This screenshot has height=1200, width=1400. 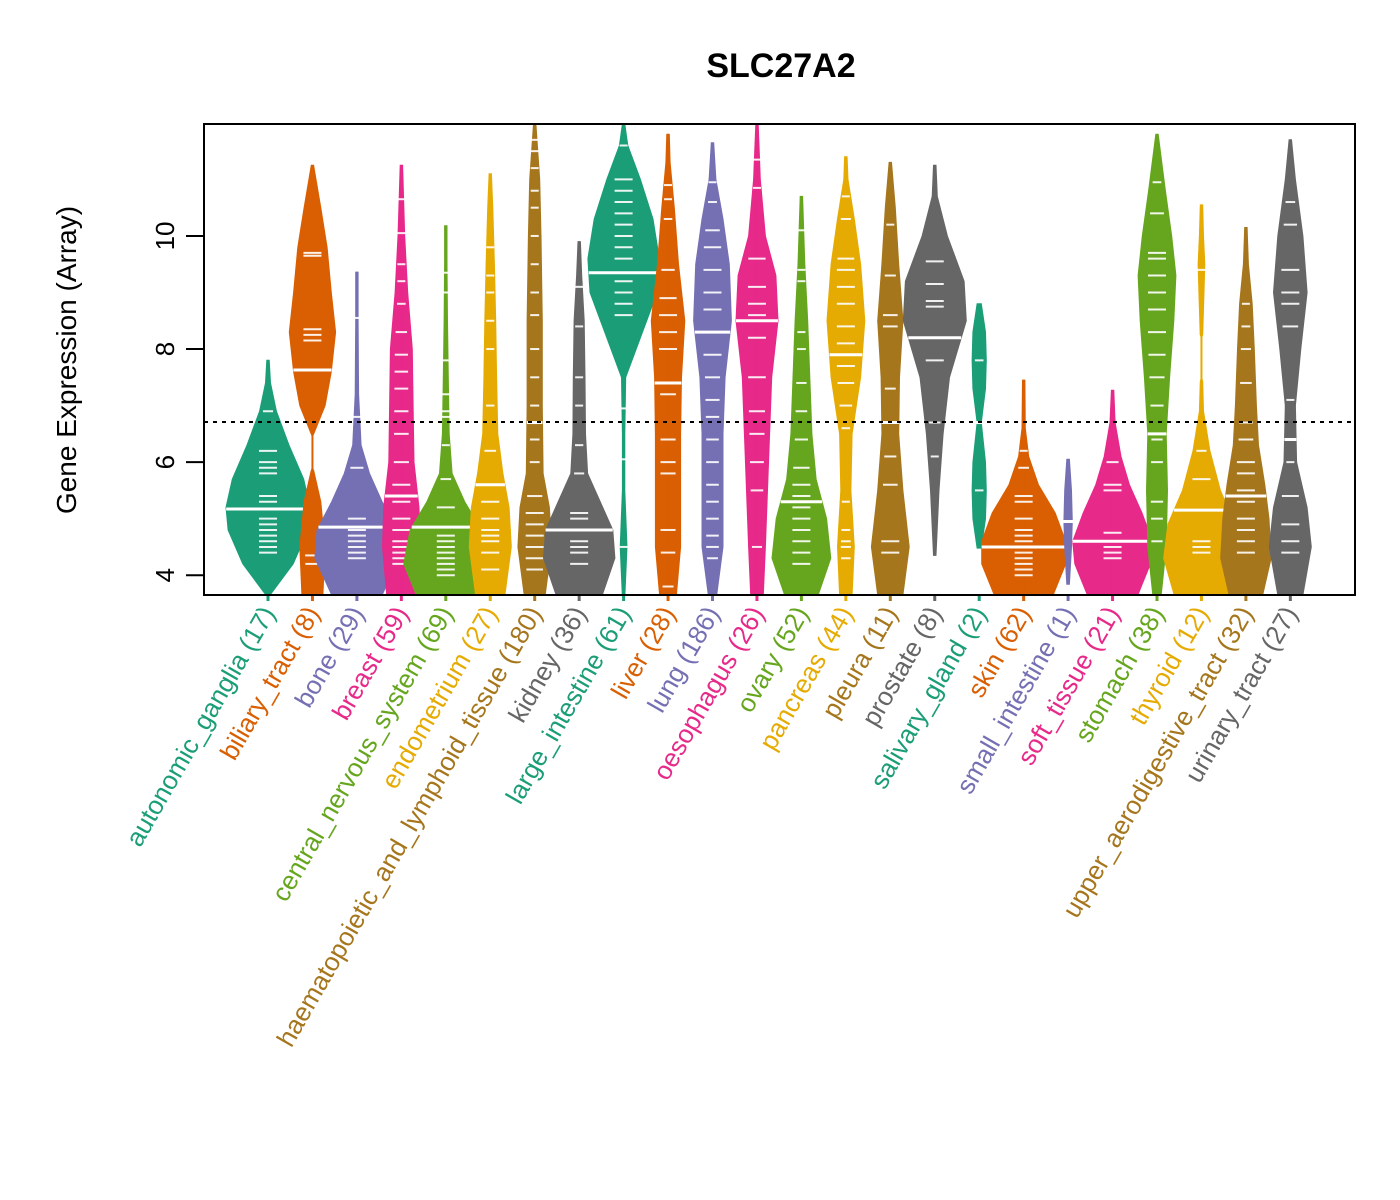 I want to click on y-tick-label: 10, so click(x=165, y=235).